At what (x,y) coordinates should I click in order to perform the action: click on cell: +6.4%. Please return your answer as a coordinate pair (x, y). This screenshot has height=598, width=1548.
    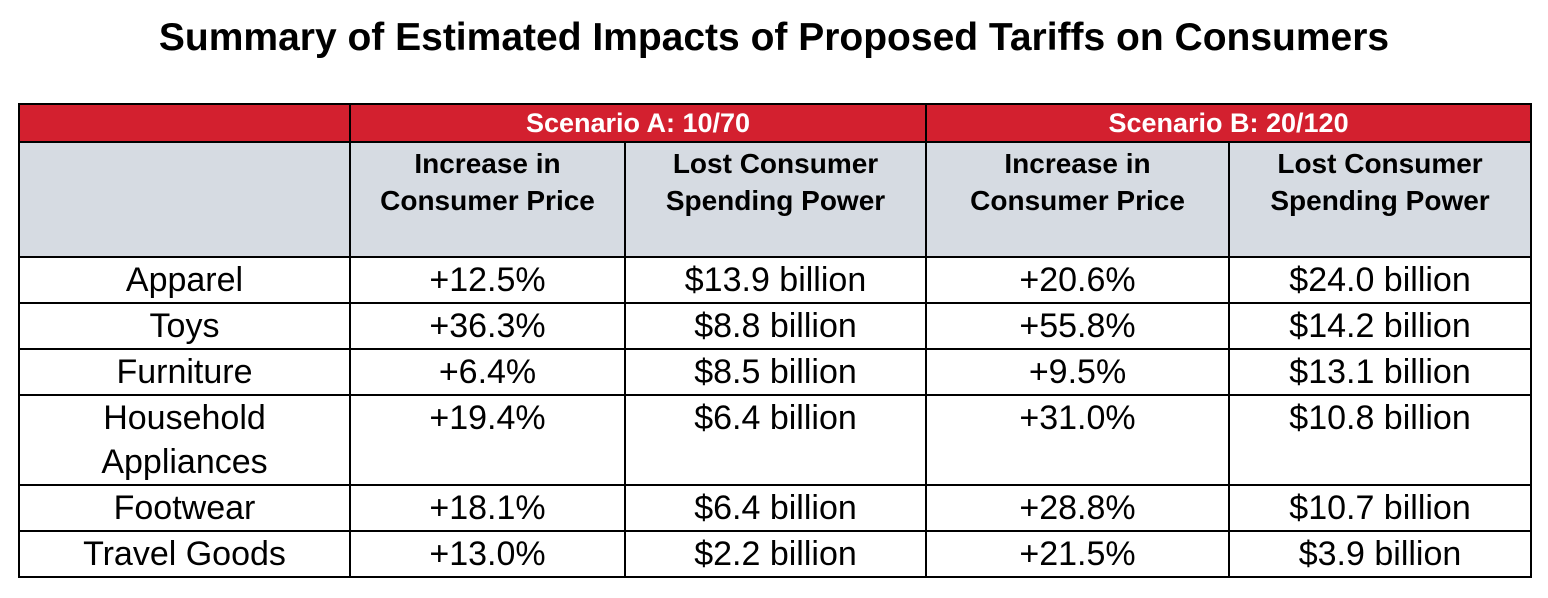
    Looking at the image, I should click on (487, 372).